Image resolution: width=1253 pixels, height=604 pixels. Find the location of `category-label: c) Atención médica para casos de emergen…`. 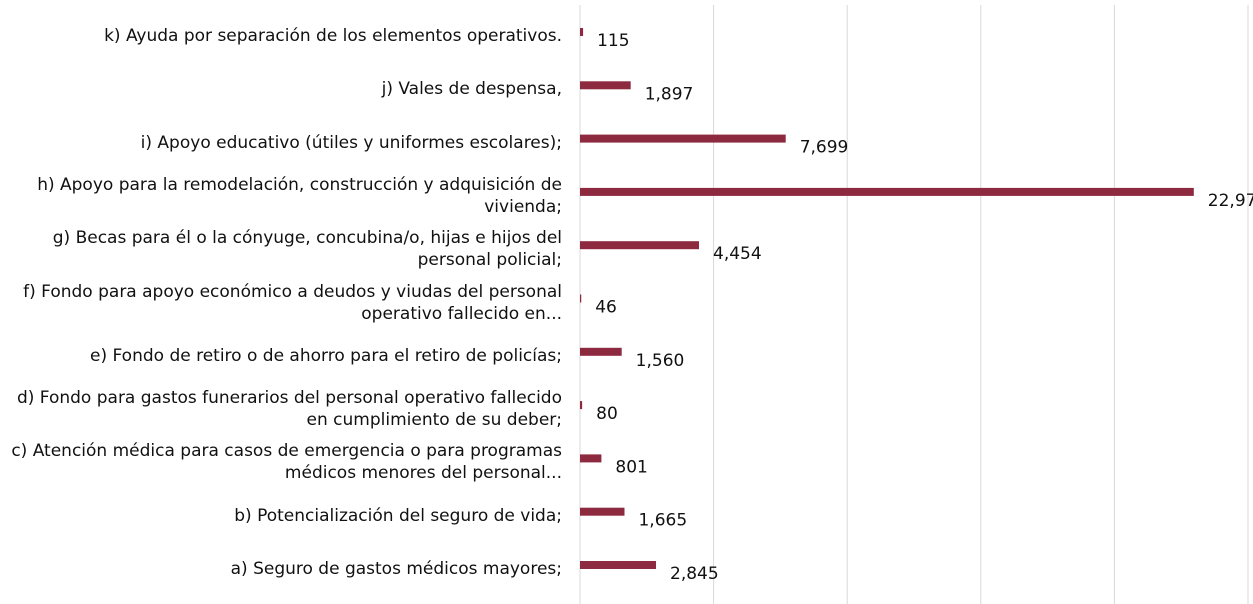

category-label: c) Atención médica para casos de emergen… is located at coordinates (286, 462).